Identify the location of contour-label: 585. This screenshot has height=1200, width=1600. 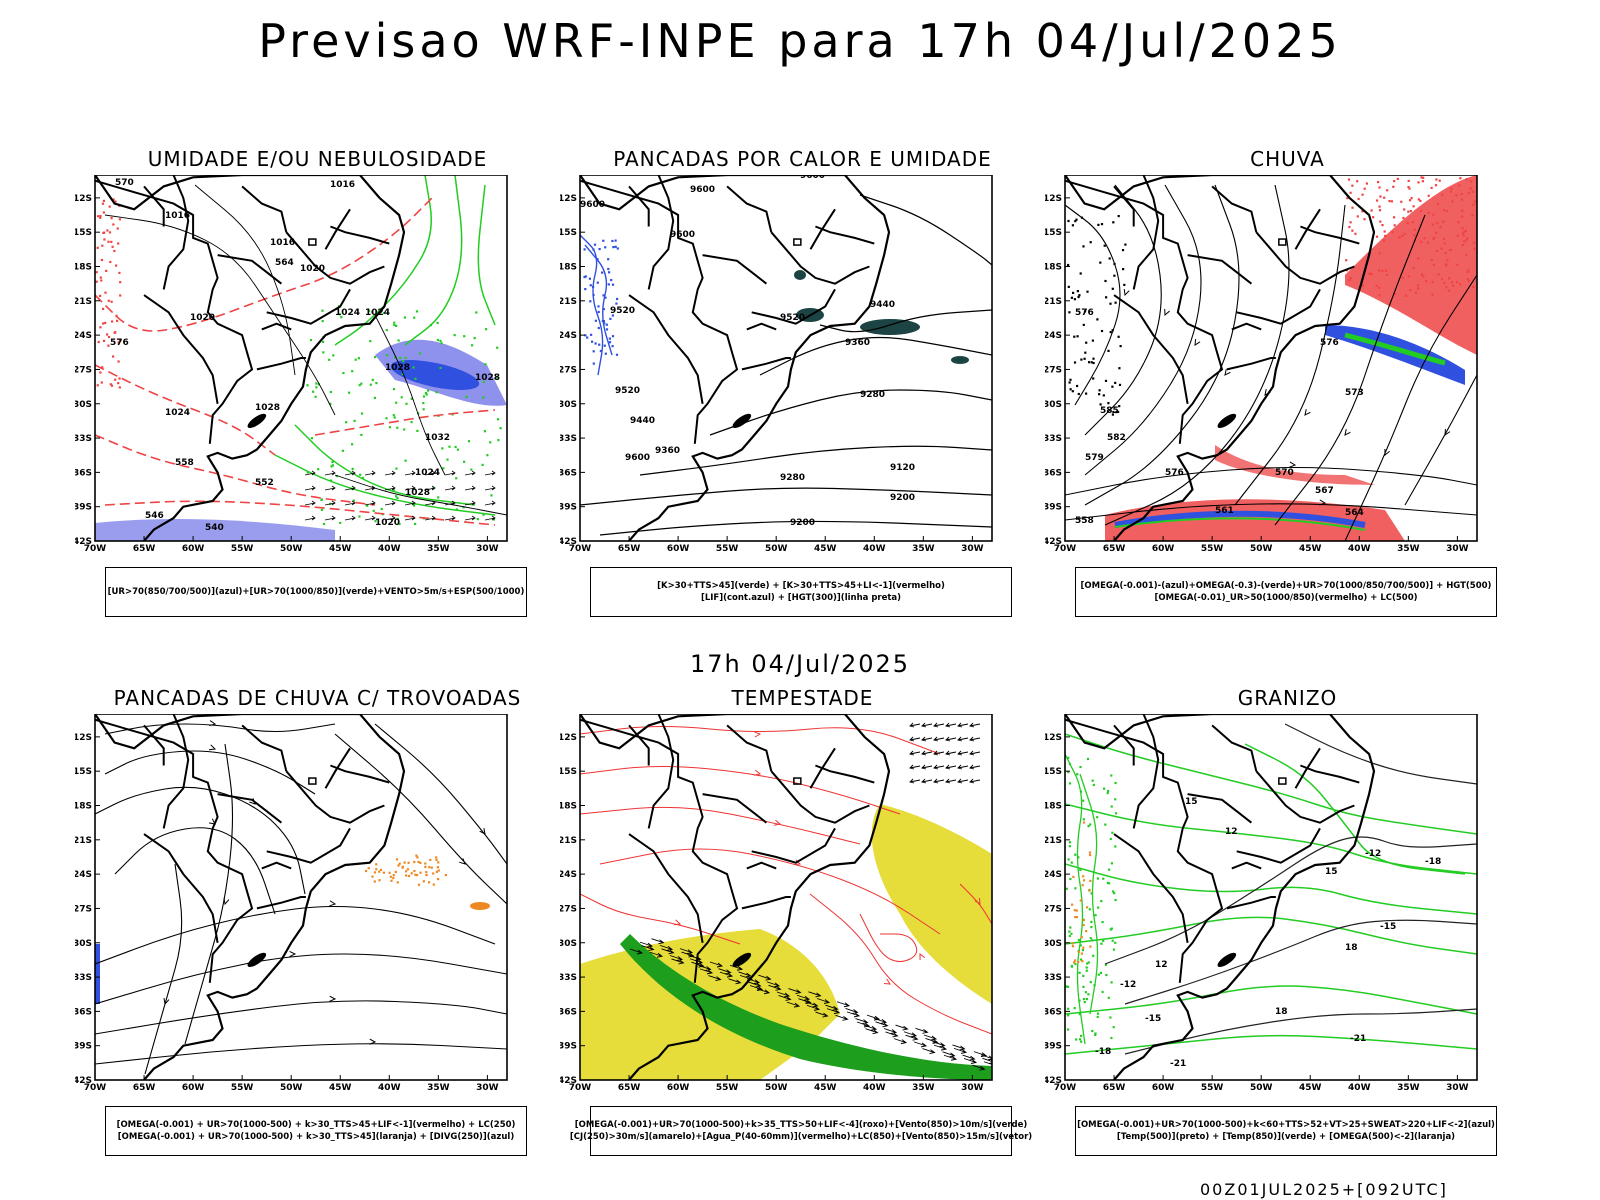
(1109, 411).